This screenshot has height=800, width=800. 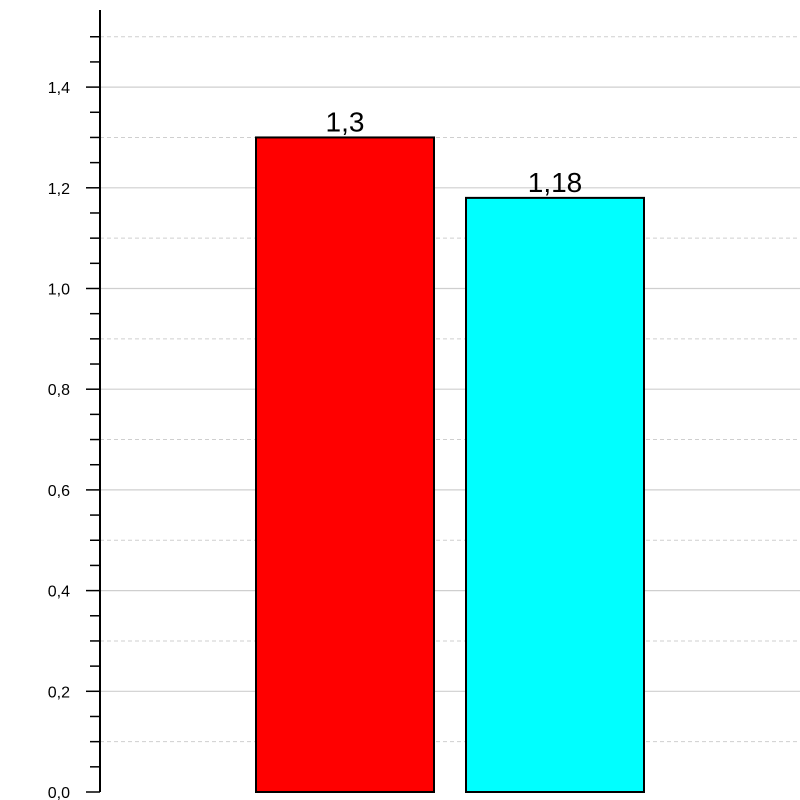 What do you see at coordinates (59, 792) in the screenshot?
I see `y-tick-label: 0,0` at bounding box center [59, 792].